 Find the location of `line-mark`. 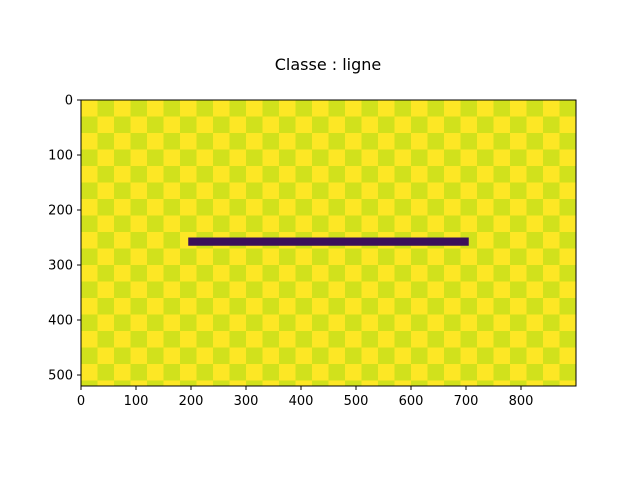

line-mark is located at coordinates (328, 241).